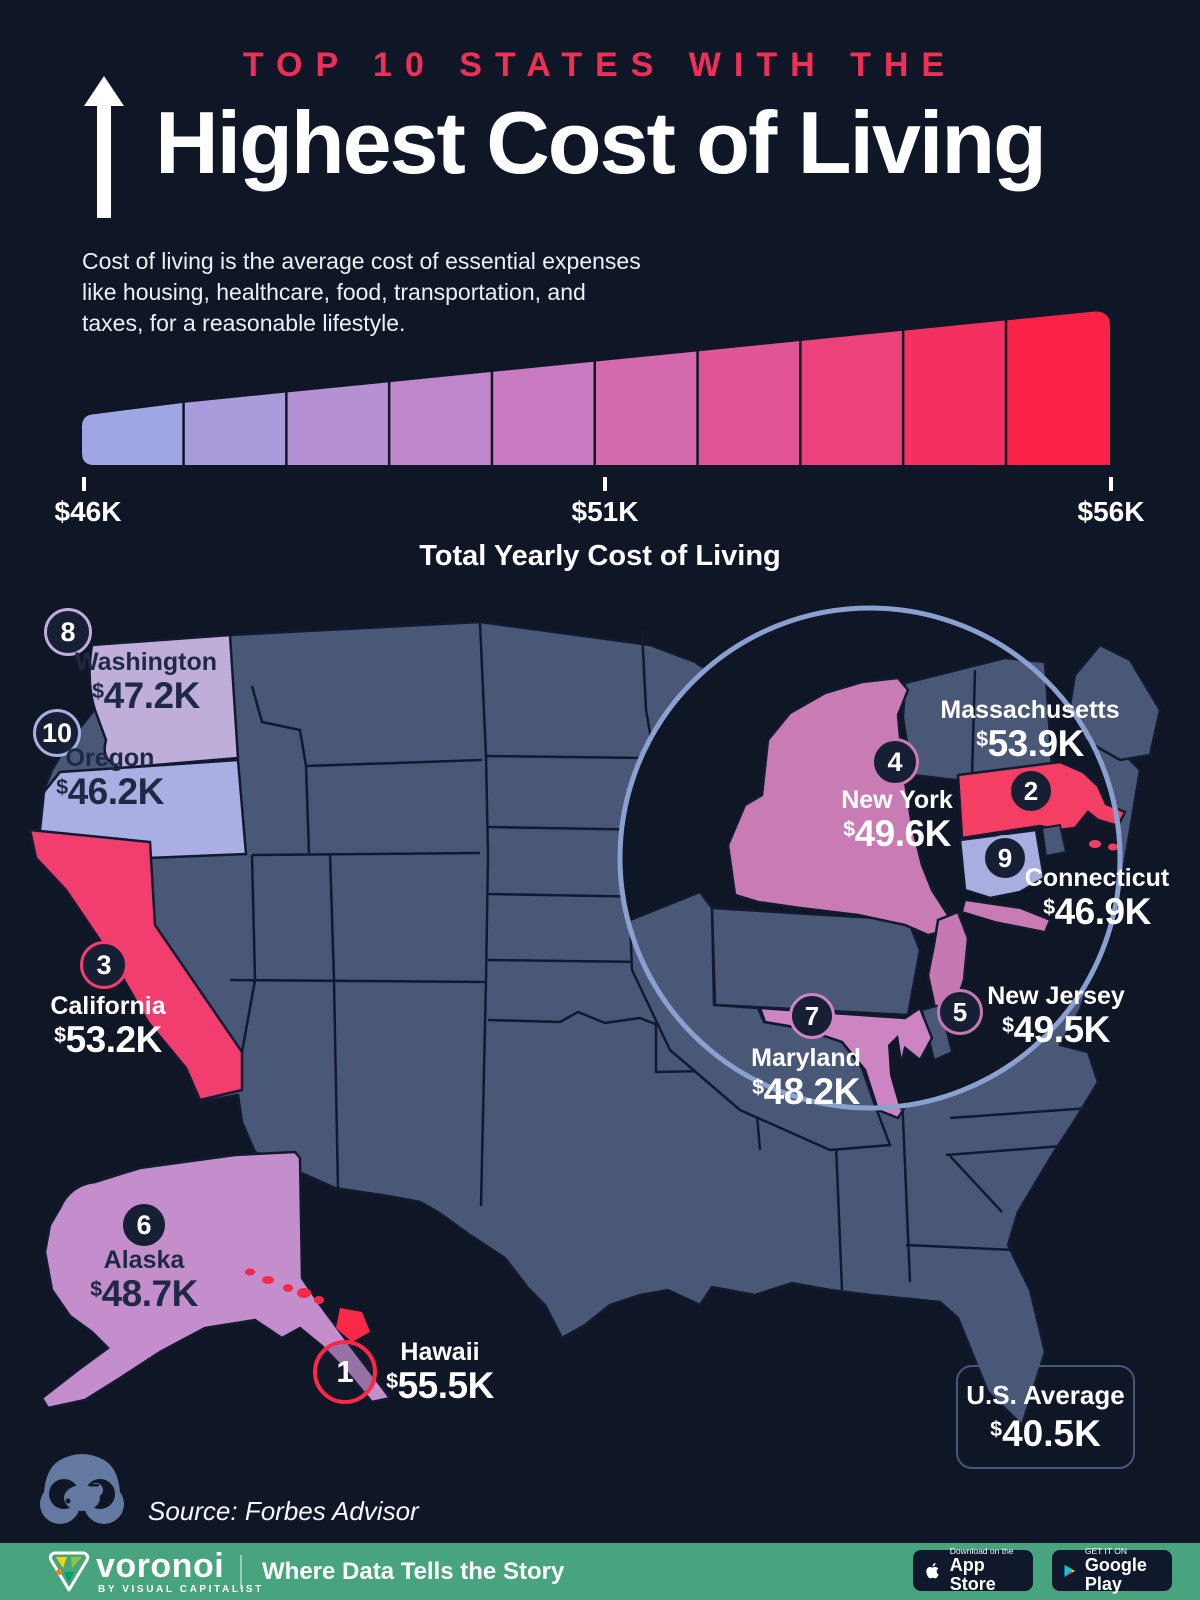 This screenshot has height=1600, width=1200. Describe the element at coordinates (440, 1352) in the screenshot. I see `state-name: Hawaii` at that location.